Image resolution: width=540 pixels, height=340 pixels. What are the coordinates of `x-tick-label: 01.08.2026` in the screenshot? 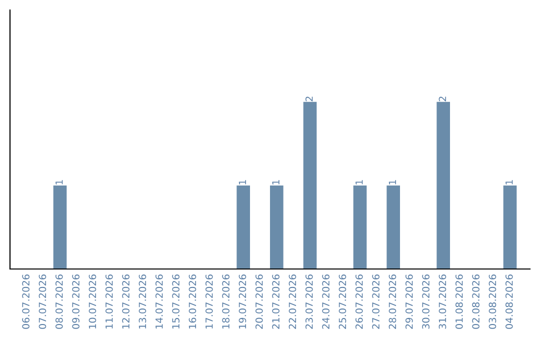 It's located at (459, 301).